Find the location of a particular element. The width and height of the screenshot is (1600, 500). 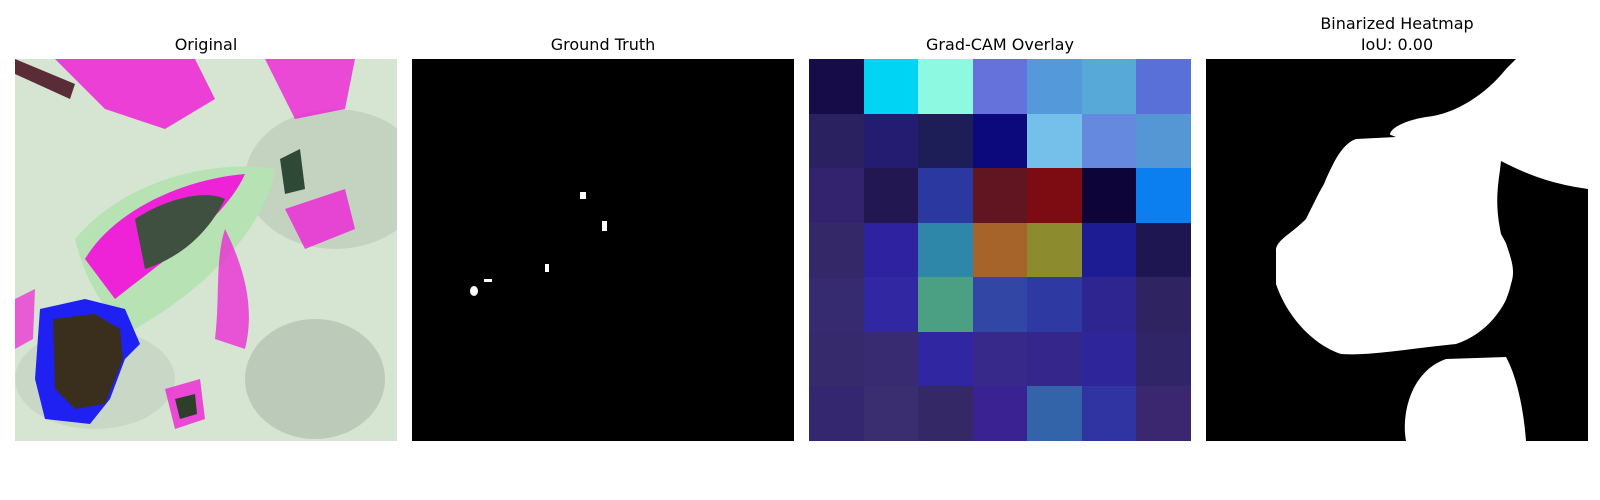

original-title: Original is located at coordinates (206, 44).